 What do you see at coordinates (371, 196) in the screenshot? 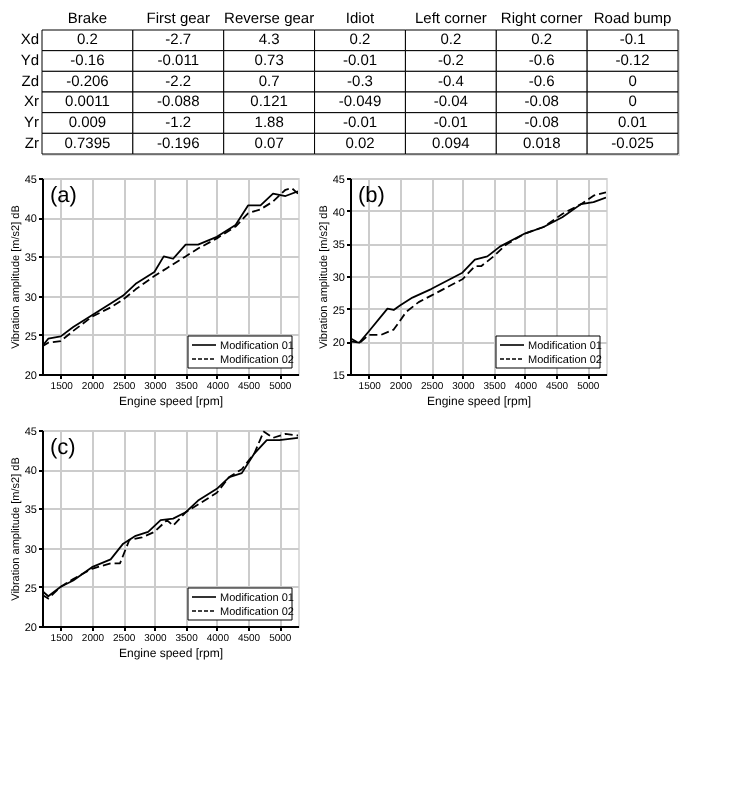
I see `annotation: (b)` at bounding box center [371, 196].